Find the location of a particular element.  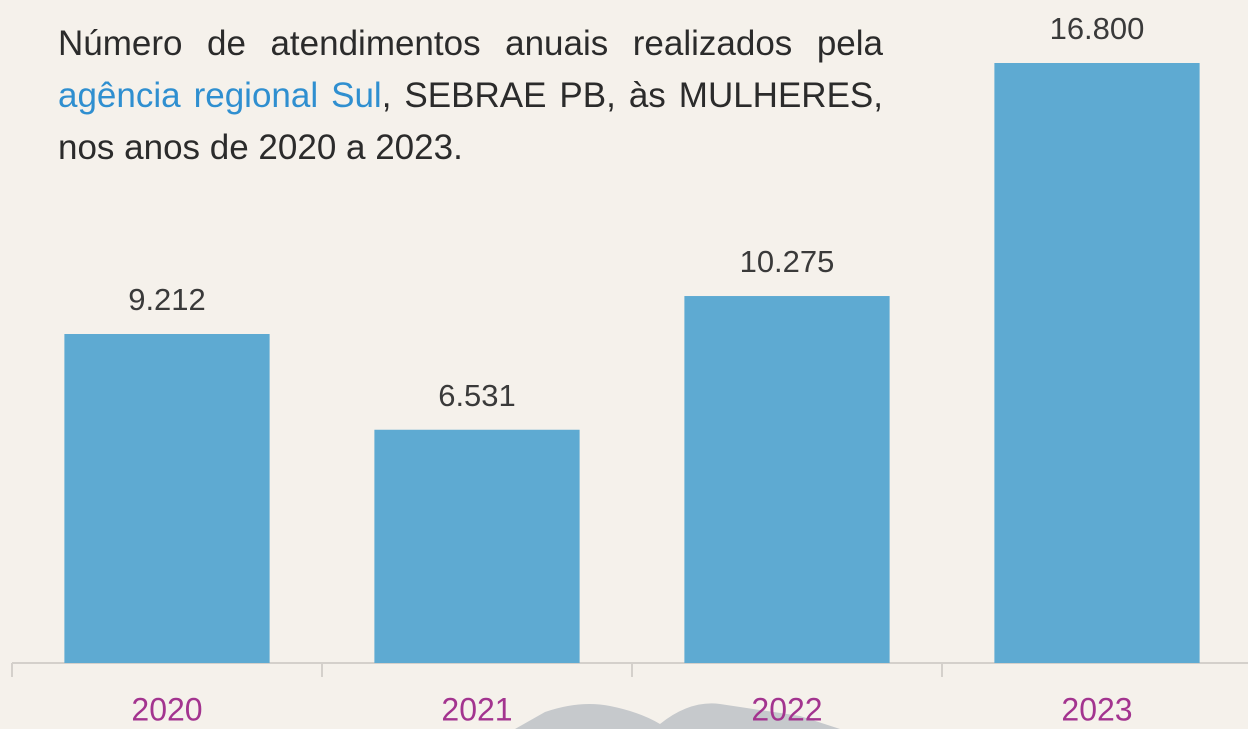

x-tick-label: 2022 is located at coordinates (786, 709).